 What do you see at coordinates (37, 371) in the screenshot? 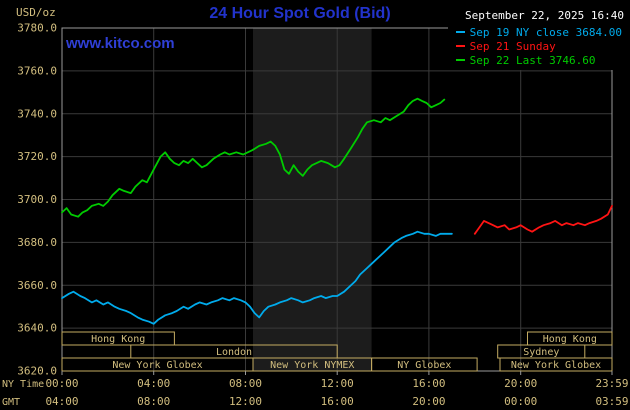
I see `svg-text: 3620.0` at bounding box center [37, 371].